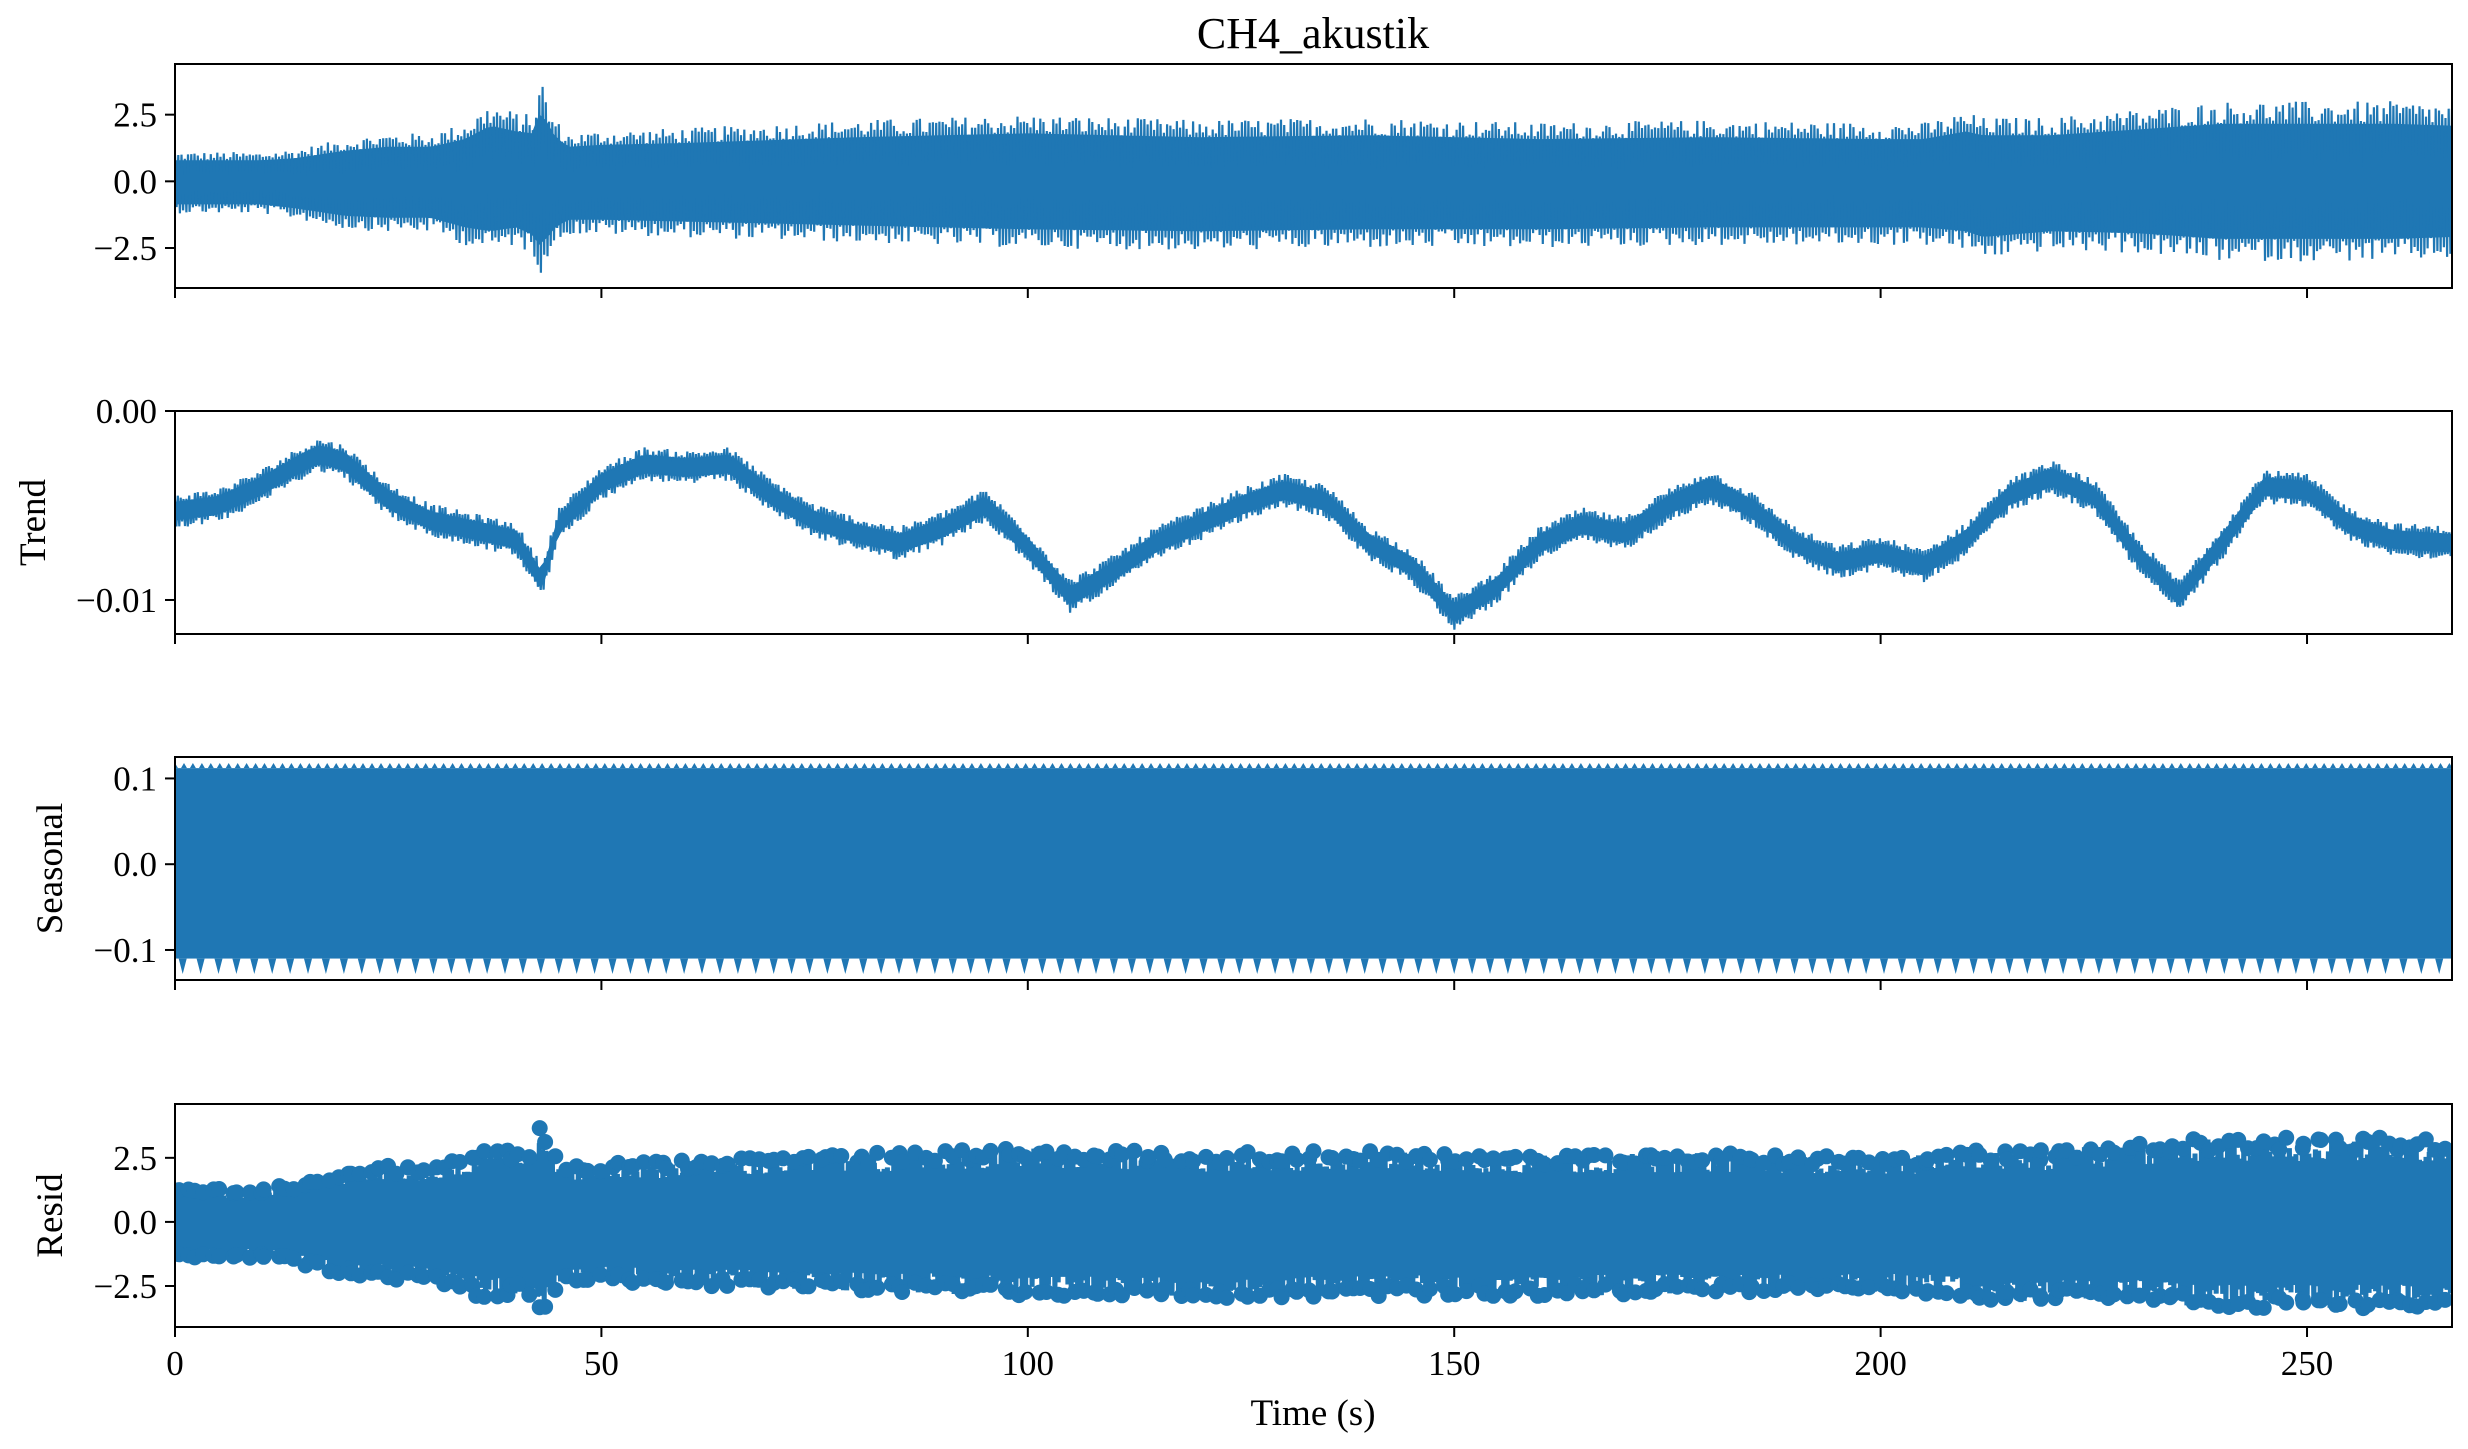  I want to click on trend-line, so click(1313, 535).